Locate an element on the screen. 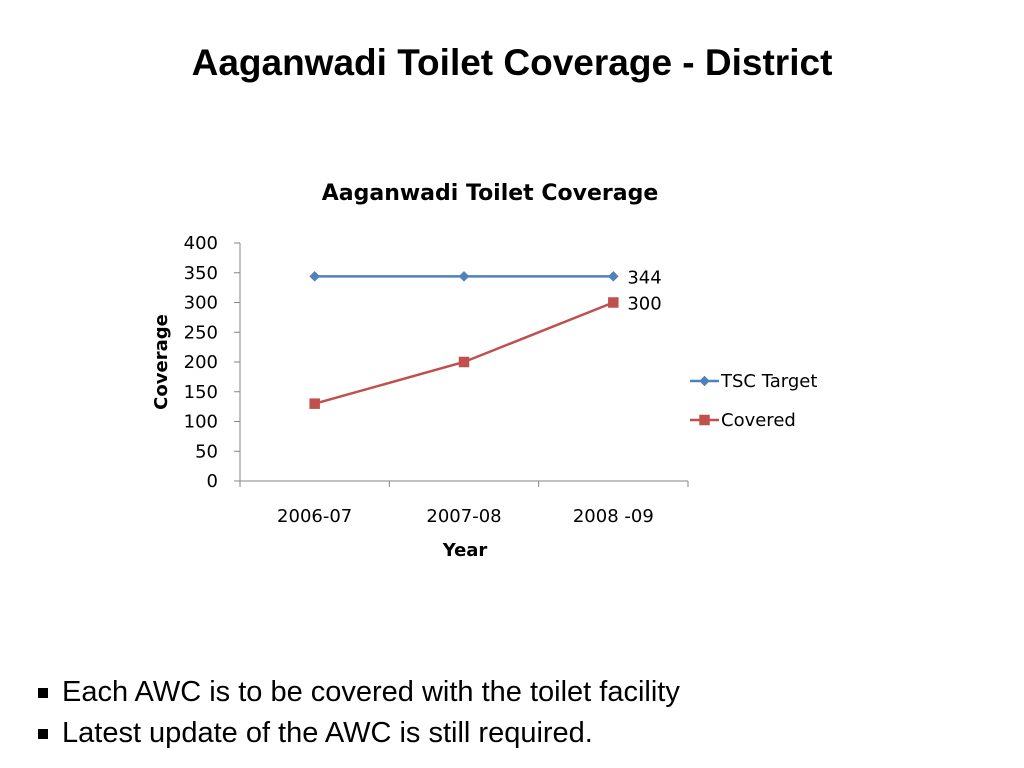  data-label: 300 is located at coordinates (644, 304).